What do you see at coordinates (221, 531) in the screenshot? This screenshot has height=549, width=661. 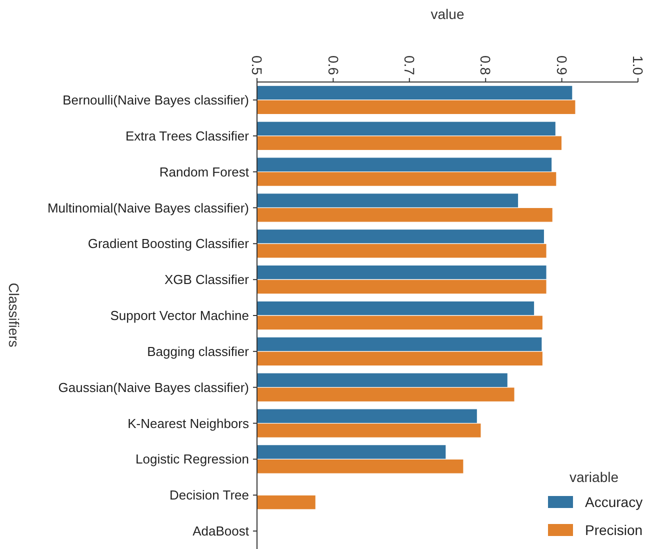 I see `y-tick-label: AdaBoost` at bounding box center [221, 531].